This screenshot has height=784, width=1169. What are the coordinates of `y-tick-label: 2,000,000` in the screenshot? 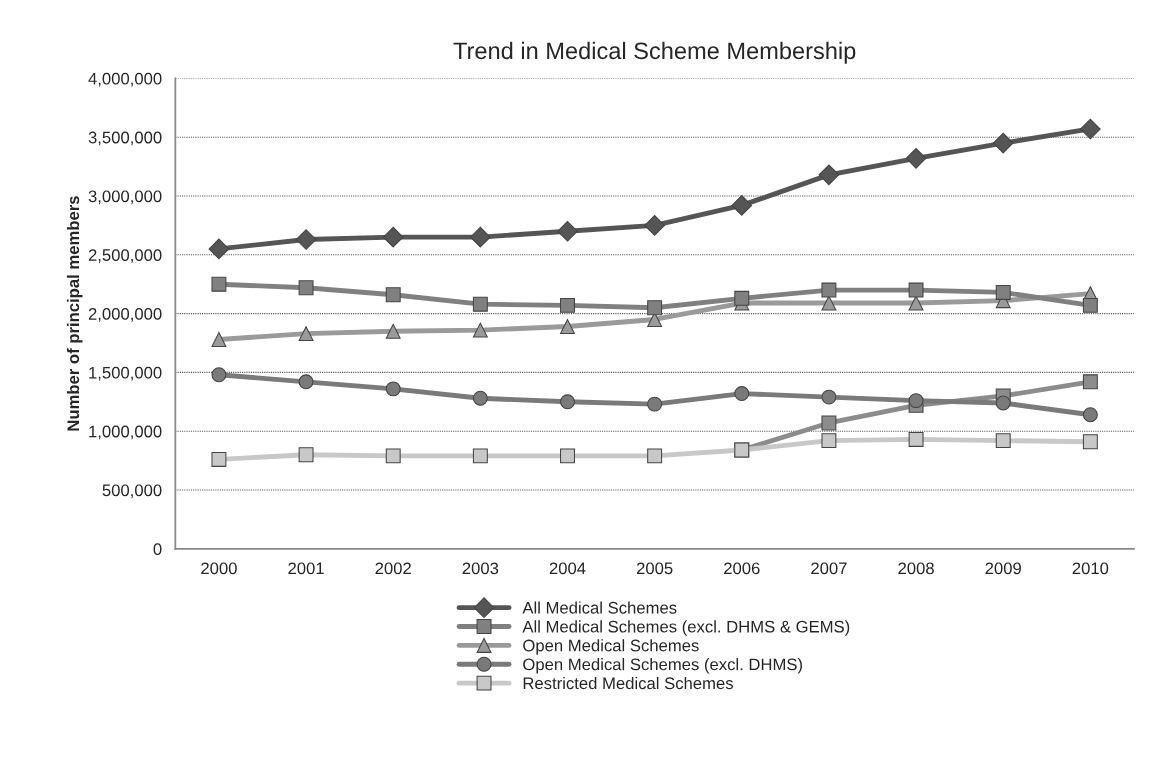 It's located at (125, 315).